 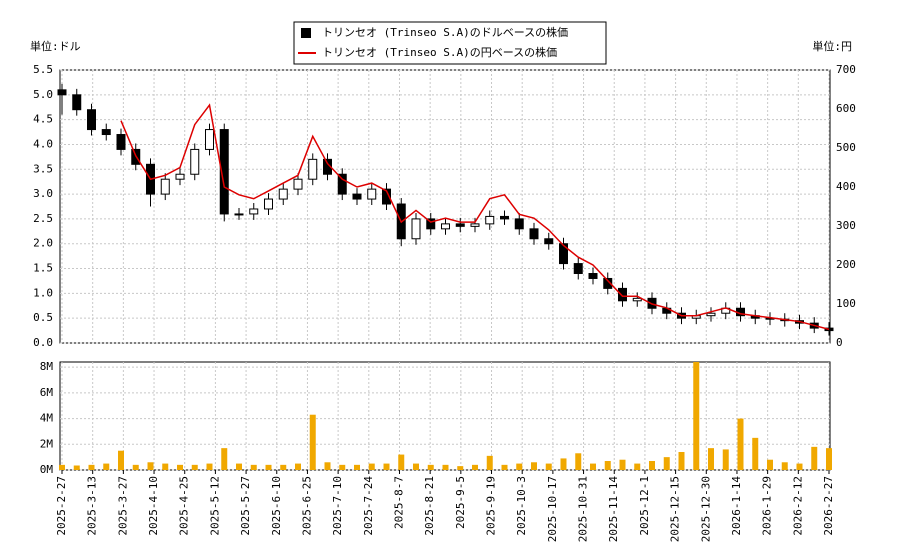 I want to click on y-tick-label: 3.5, so click(x=43, y=168).